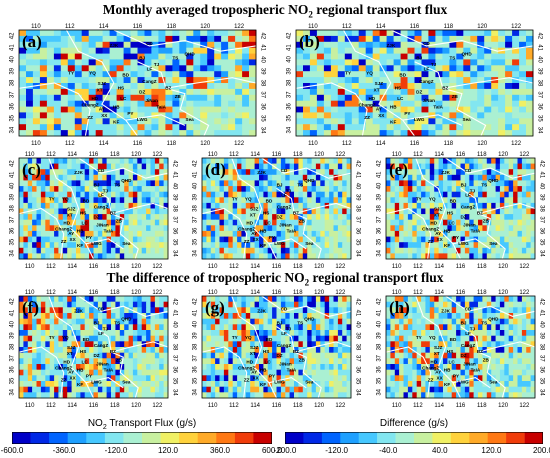  I want to click on province-borders, so click(93, 347).